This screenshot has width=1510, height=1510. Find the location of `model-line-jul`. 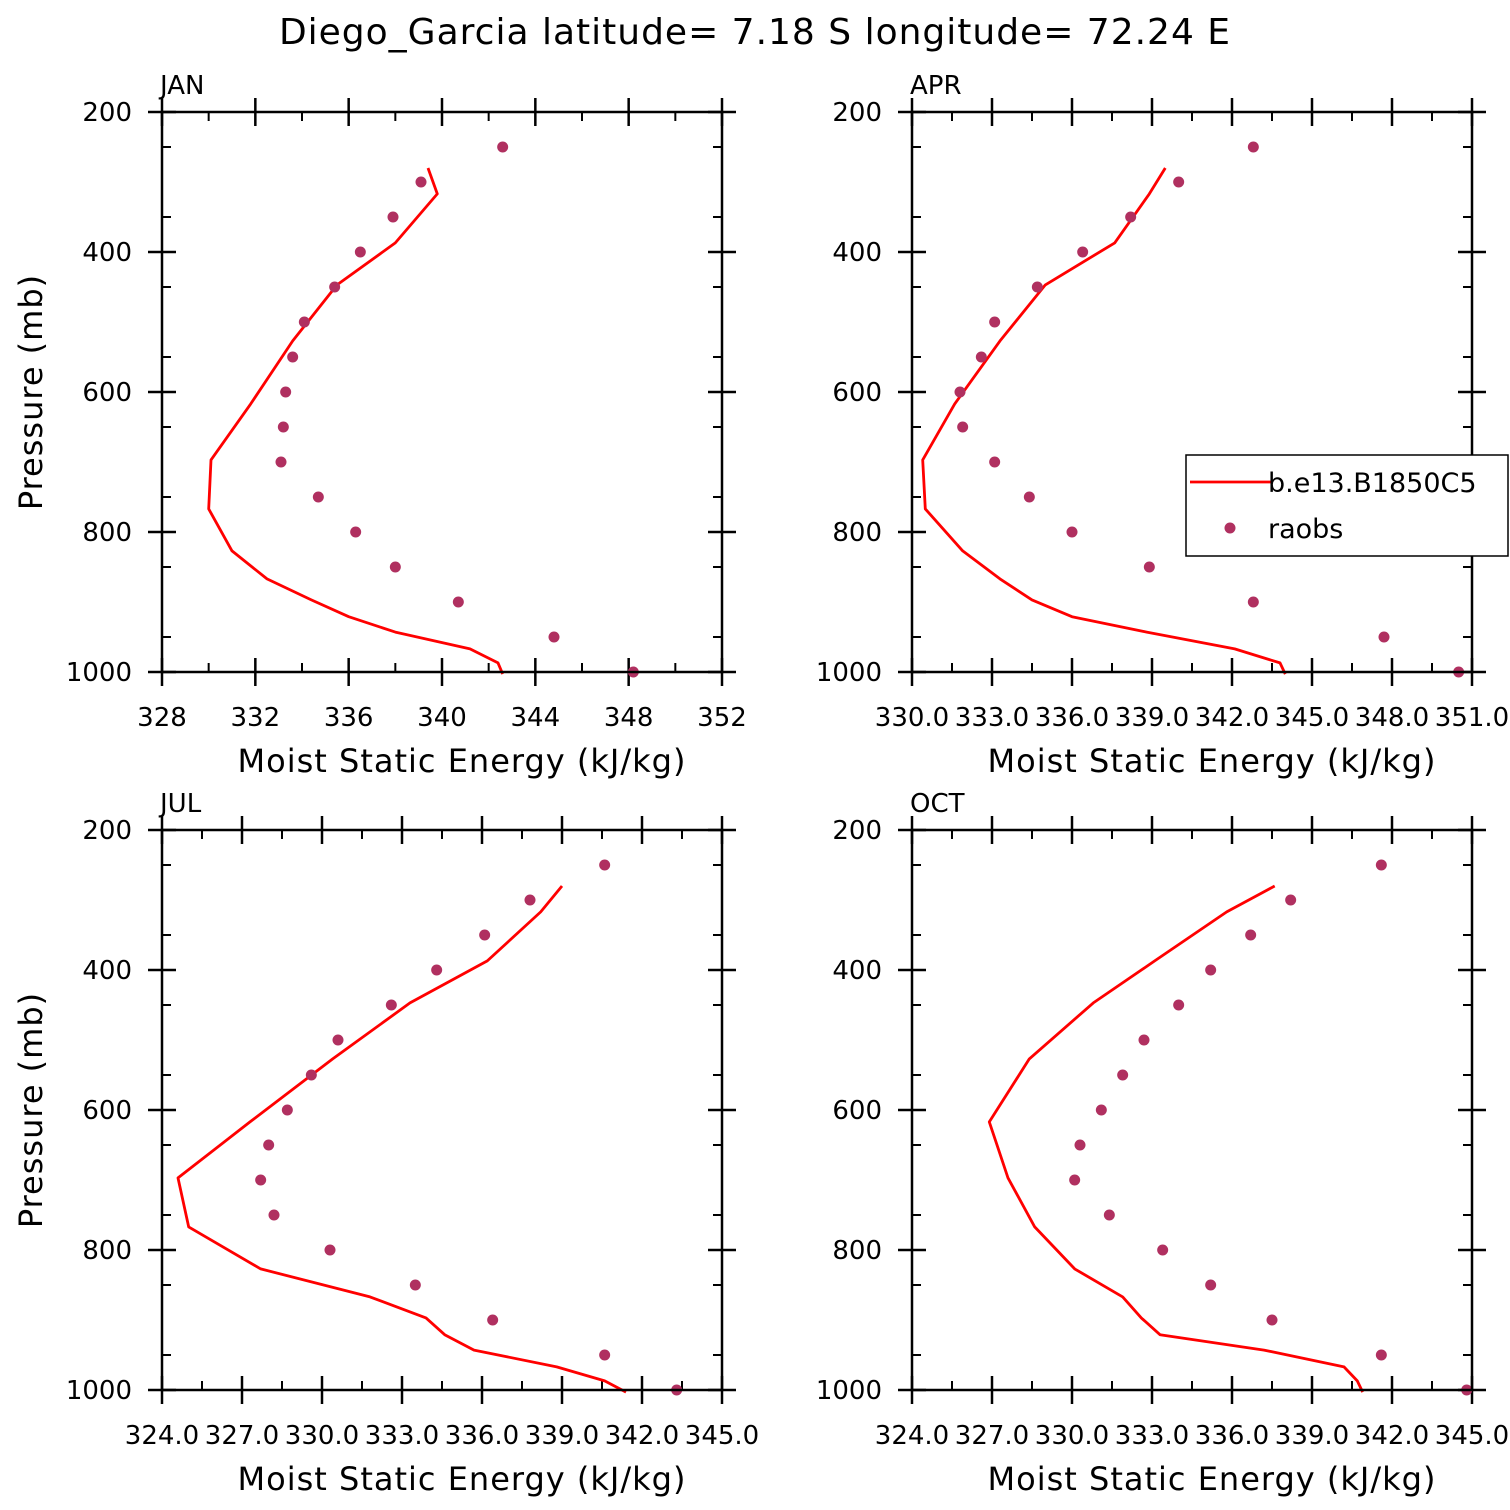

model-line-jul is located at coordinates (401, 1139).